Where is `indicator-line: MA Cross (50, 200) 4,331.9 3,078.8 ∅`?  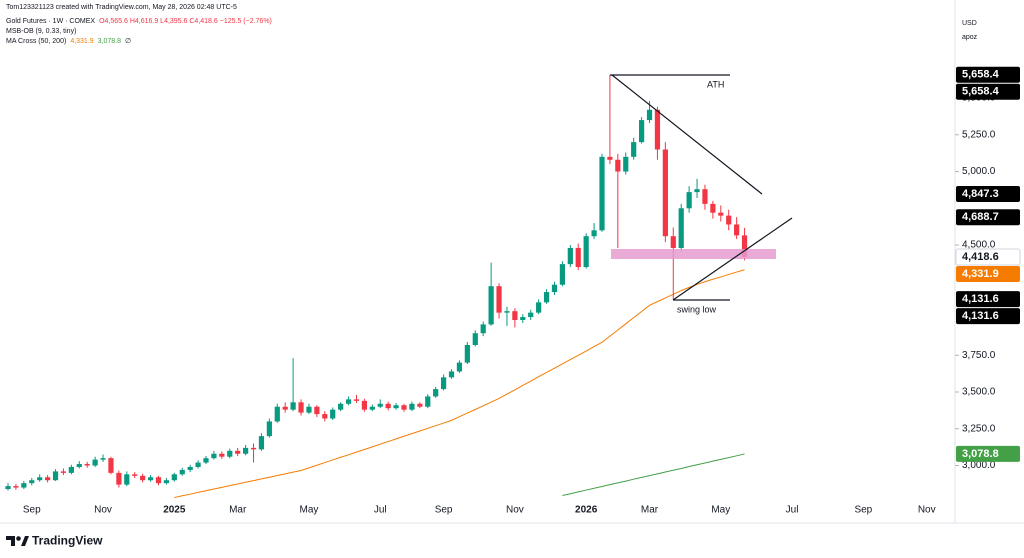
indicator-line: MA Cross (50, 200) 4,331.9 3,078.8 ∅ is located at coordinates (70, 41).